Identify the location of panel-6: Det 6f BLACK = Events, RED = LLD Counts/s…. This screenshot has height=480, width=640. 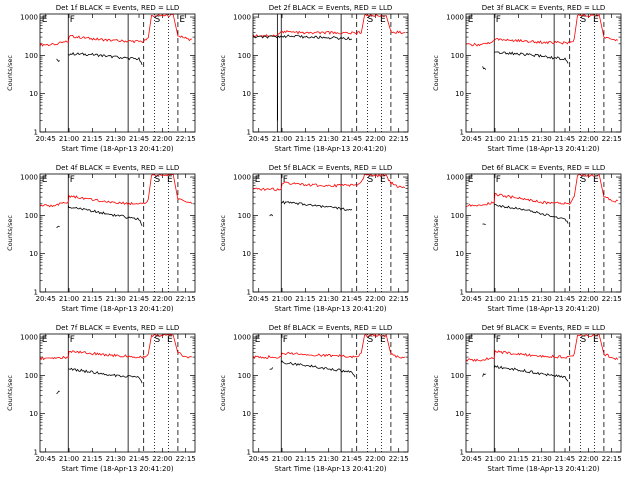
(527, 238).